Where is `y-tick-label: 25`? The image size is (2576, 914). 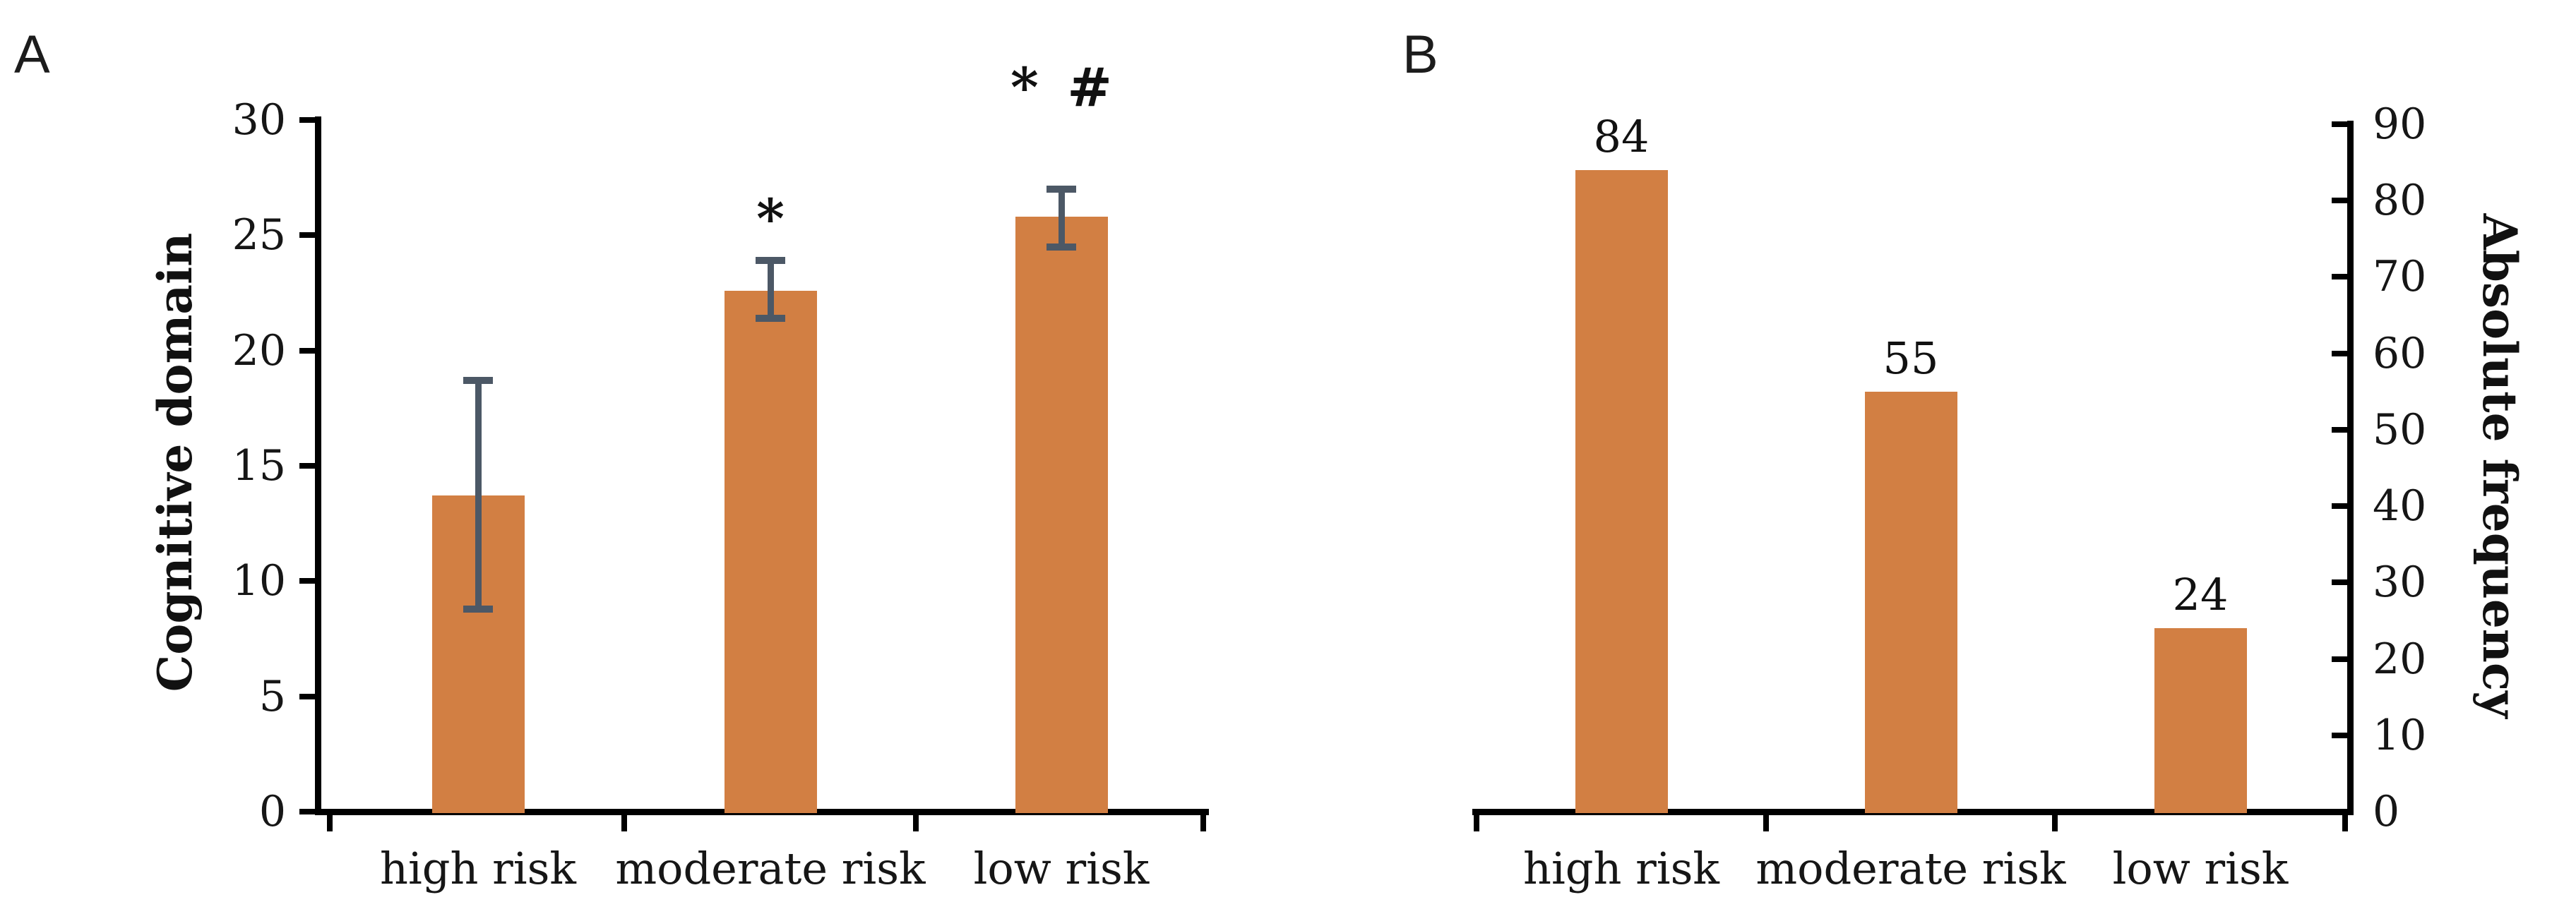 y-tick-label: 25 is located at coordinates (259, 235).